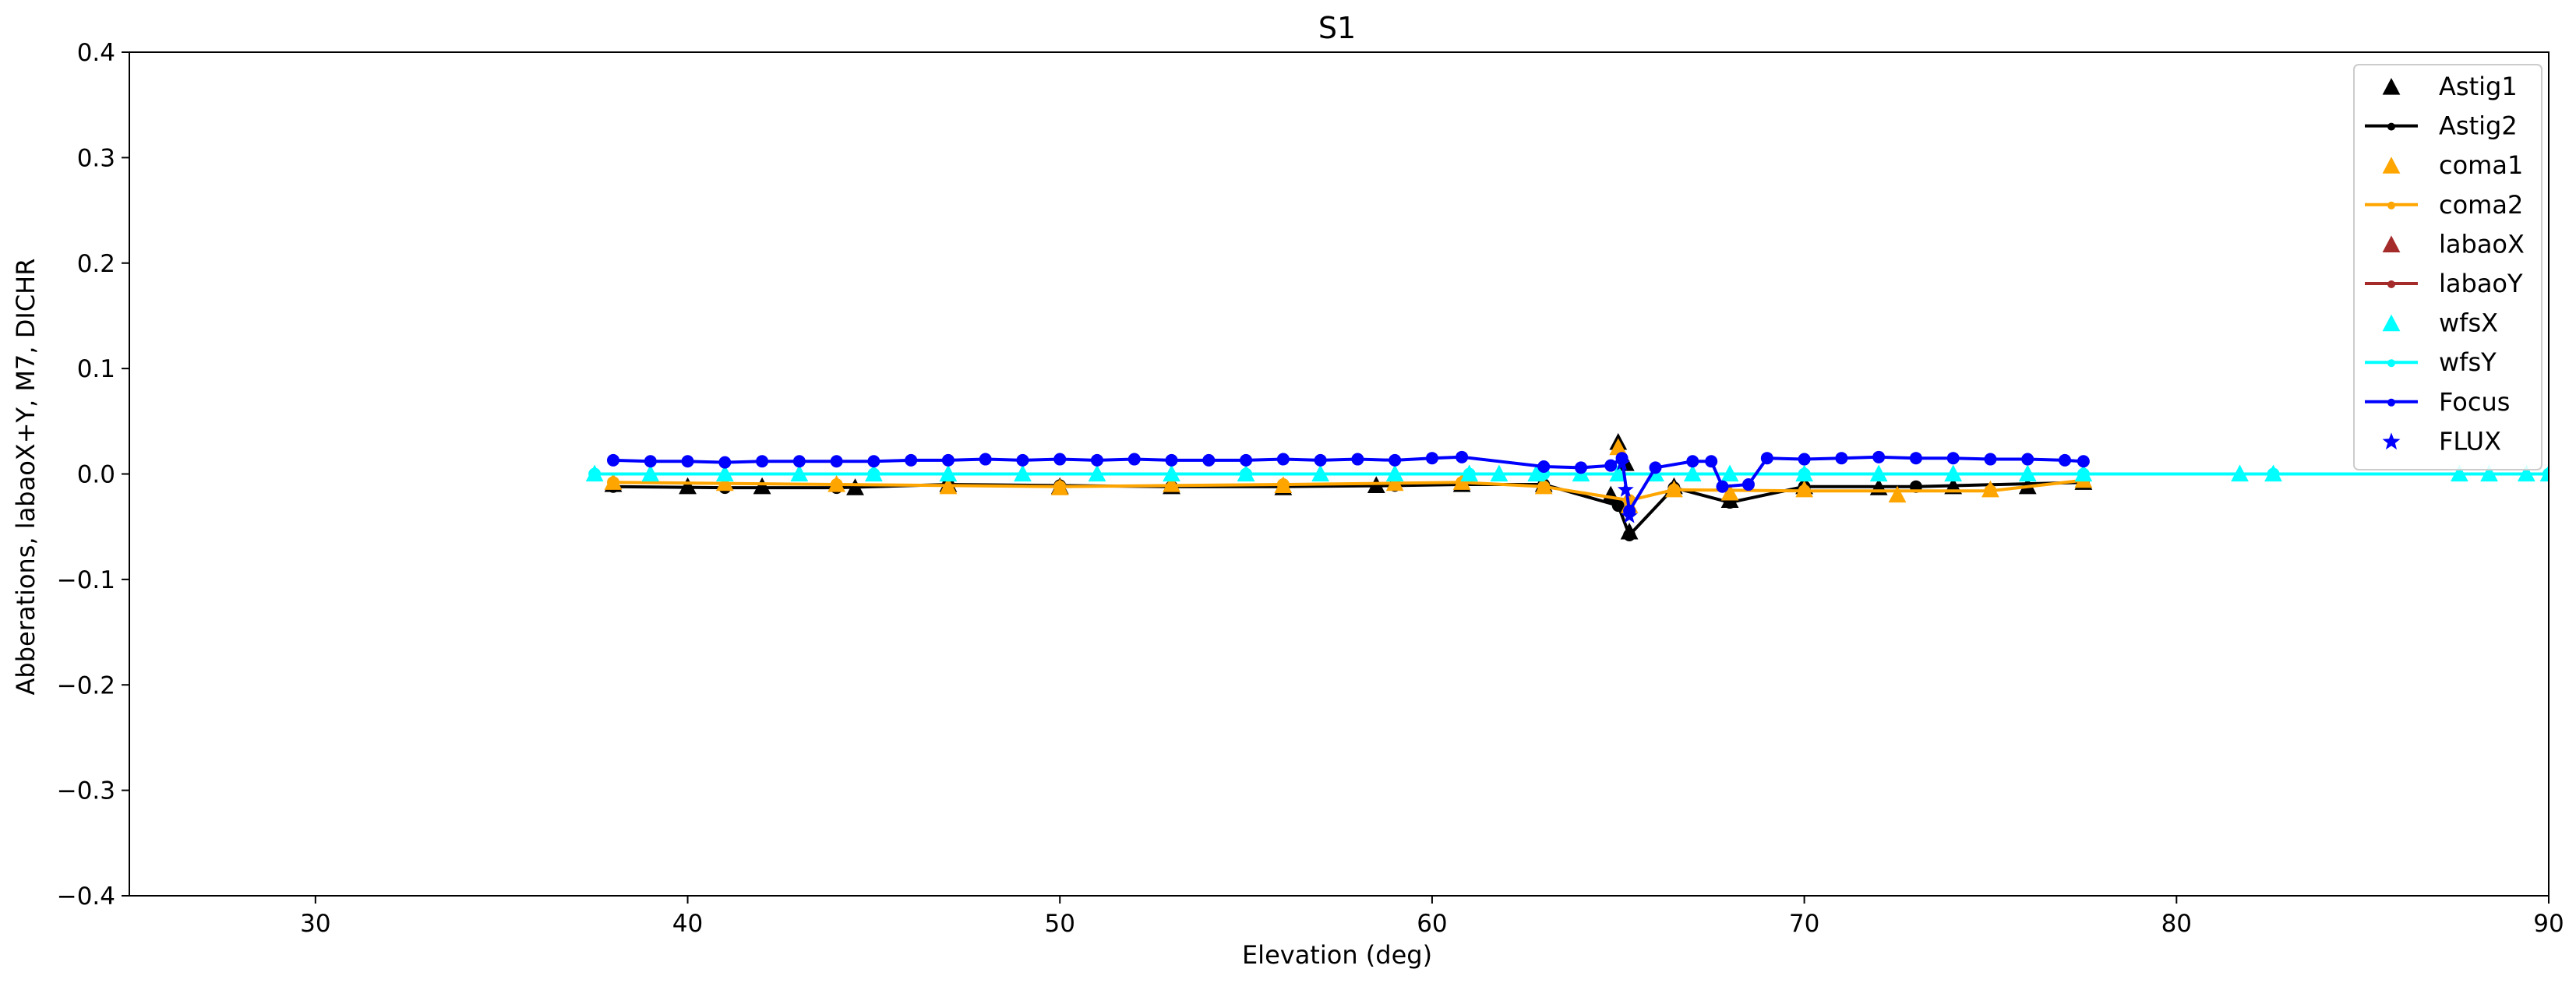 The width and height of the screenshot is (2576, 983). What do you see at coordinates (2481, 283) in the screenshot?
I see `legend-label: labaoY` at bounding box center [2481, 283].